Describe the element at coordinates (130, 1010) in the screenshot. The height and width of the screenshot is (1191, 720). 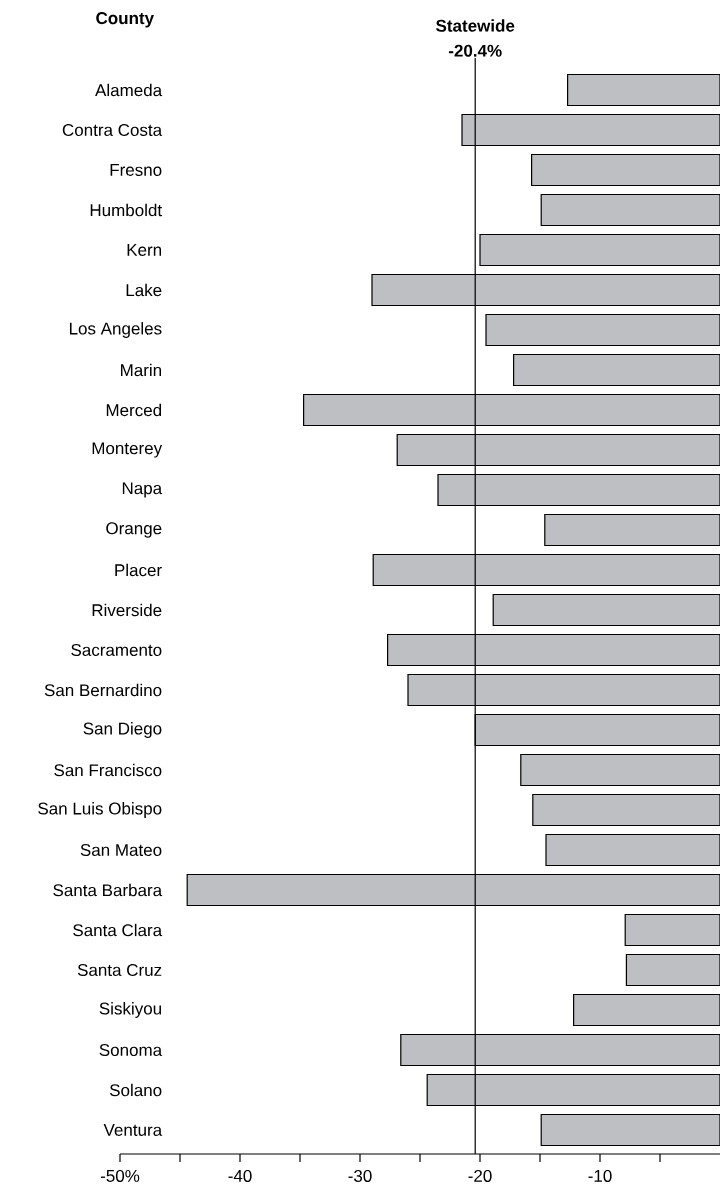
I see `y-tick-label: Siskiyou` at that location.